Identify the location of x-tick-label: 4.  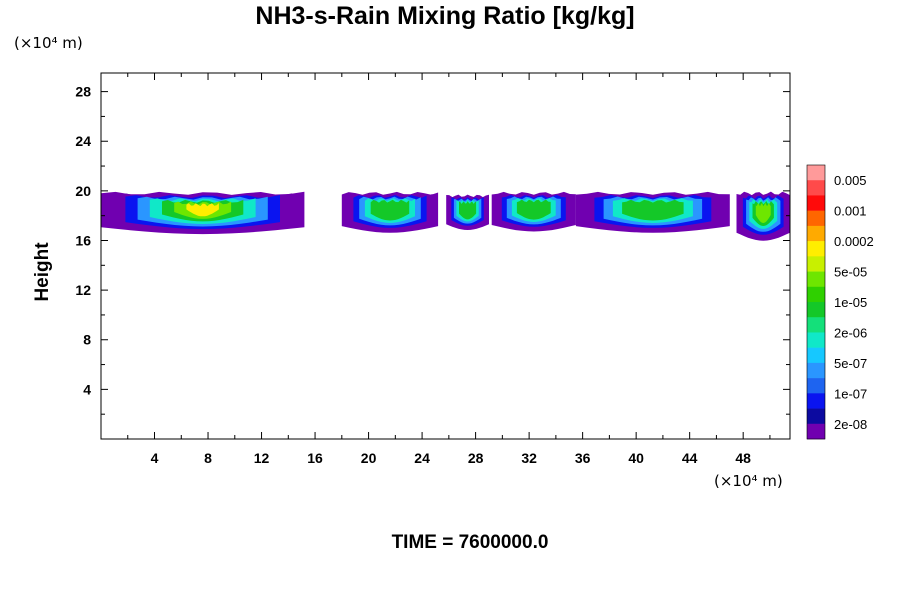
(155, 458).